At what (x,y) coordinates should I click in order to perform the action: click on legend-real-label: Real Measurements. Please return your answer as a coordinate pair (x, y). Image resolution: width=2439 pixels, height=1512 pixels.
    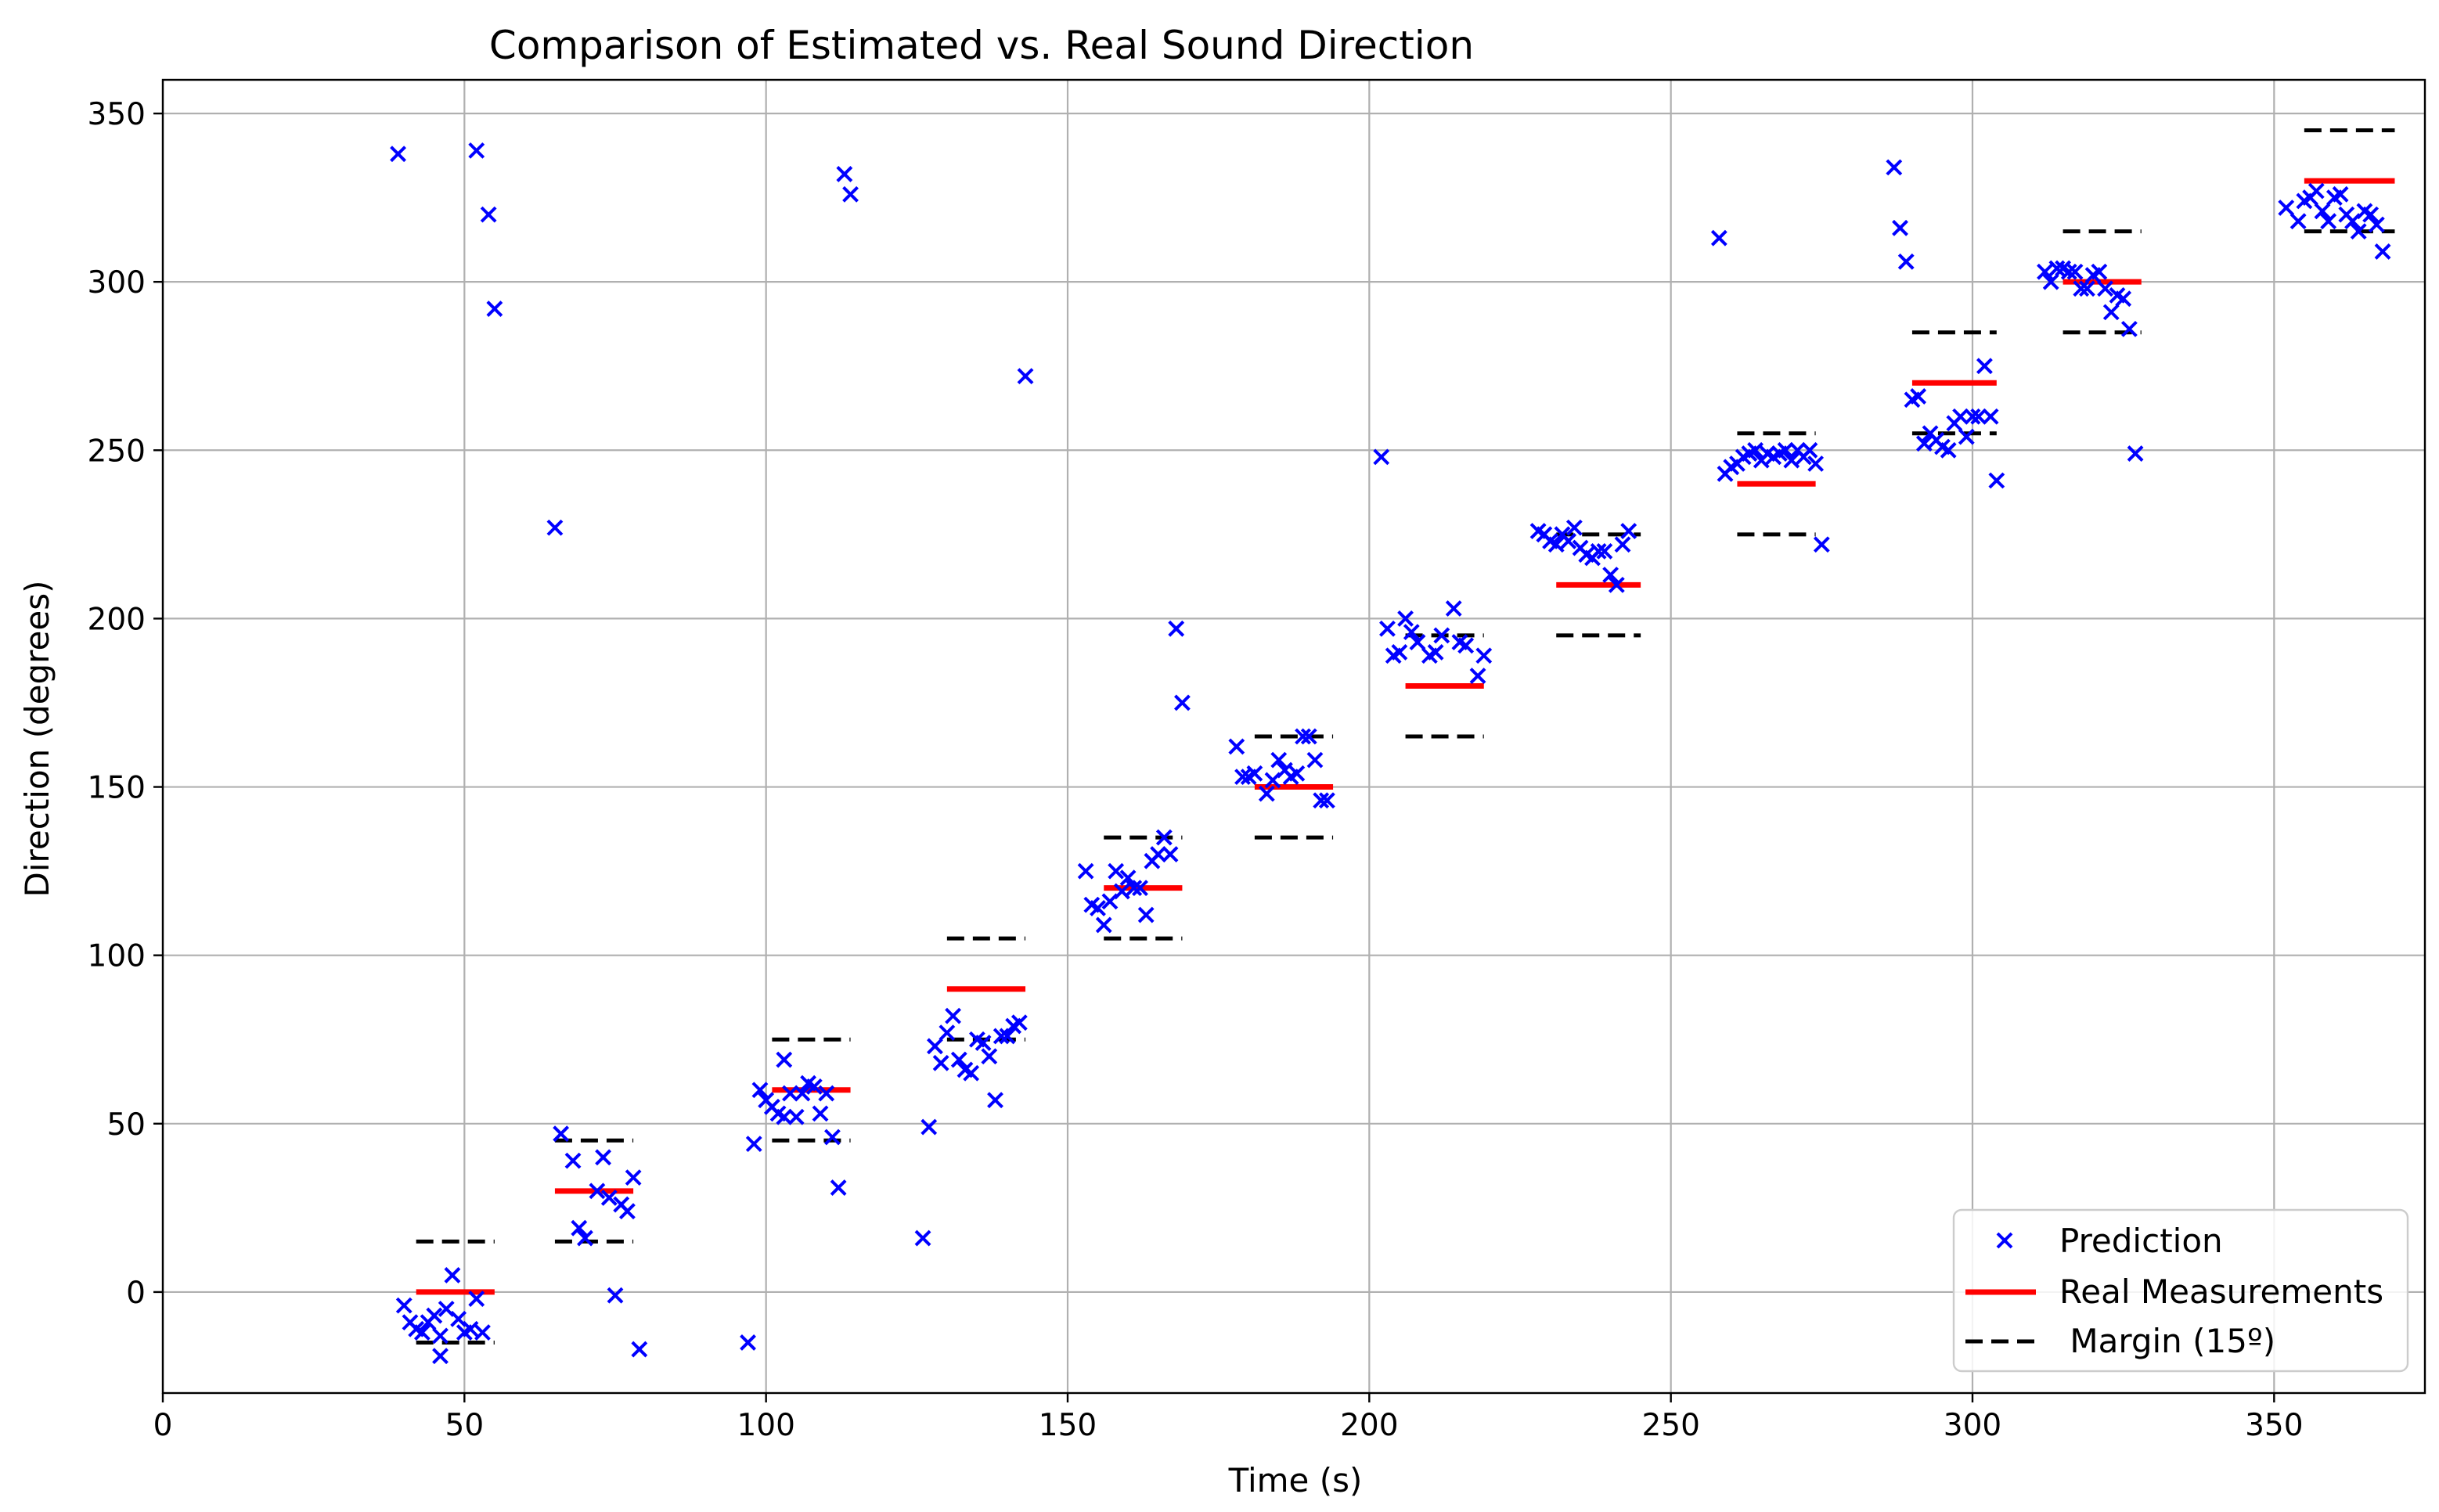
    Looking at the image, I should click on (2221, 1292).